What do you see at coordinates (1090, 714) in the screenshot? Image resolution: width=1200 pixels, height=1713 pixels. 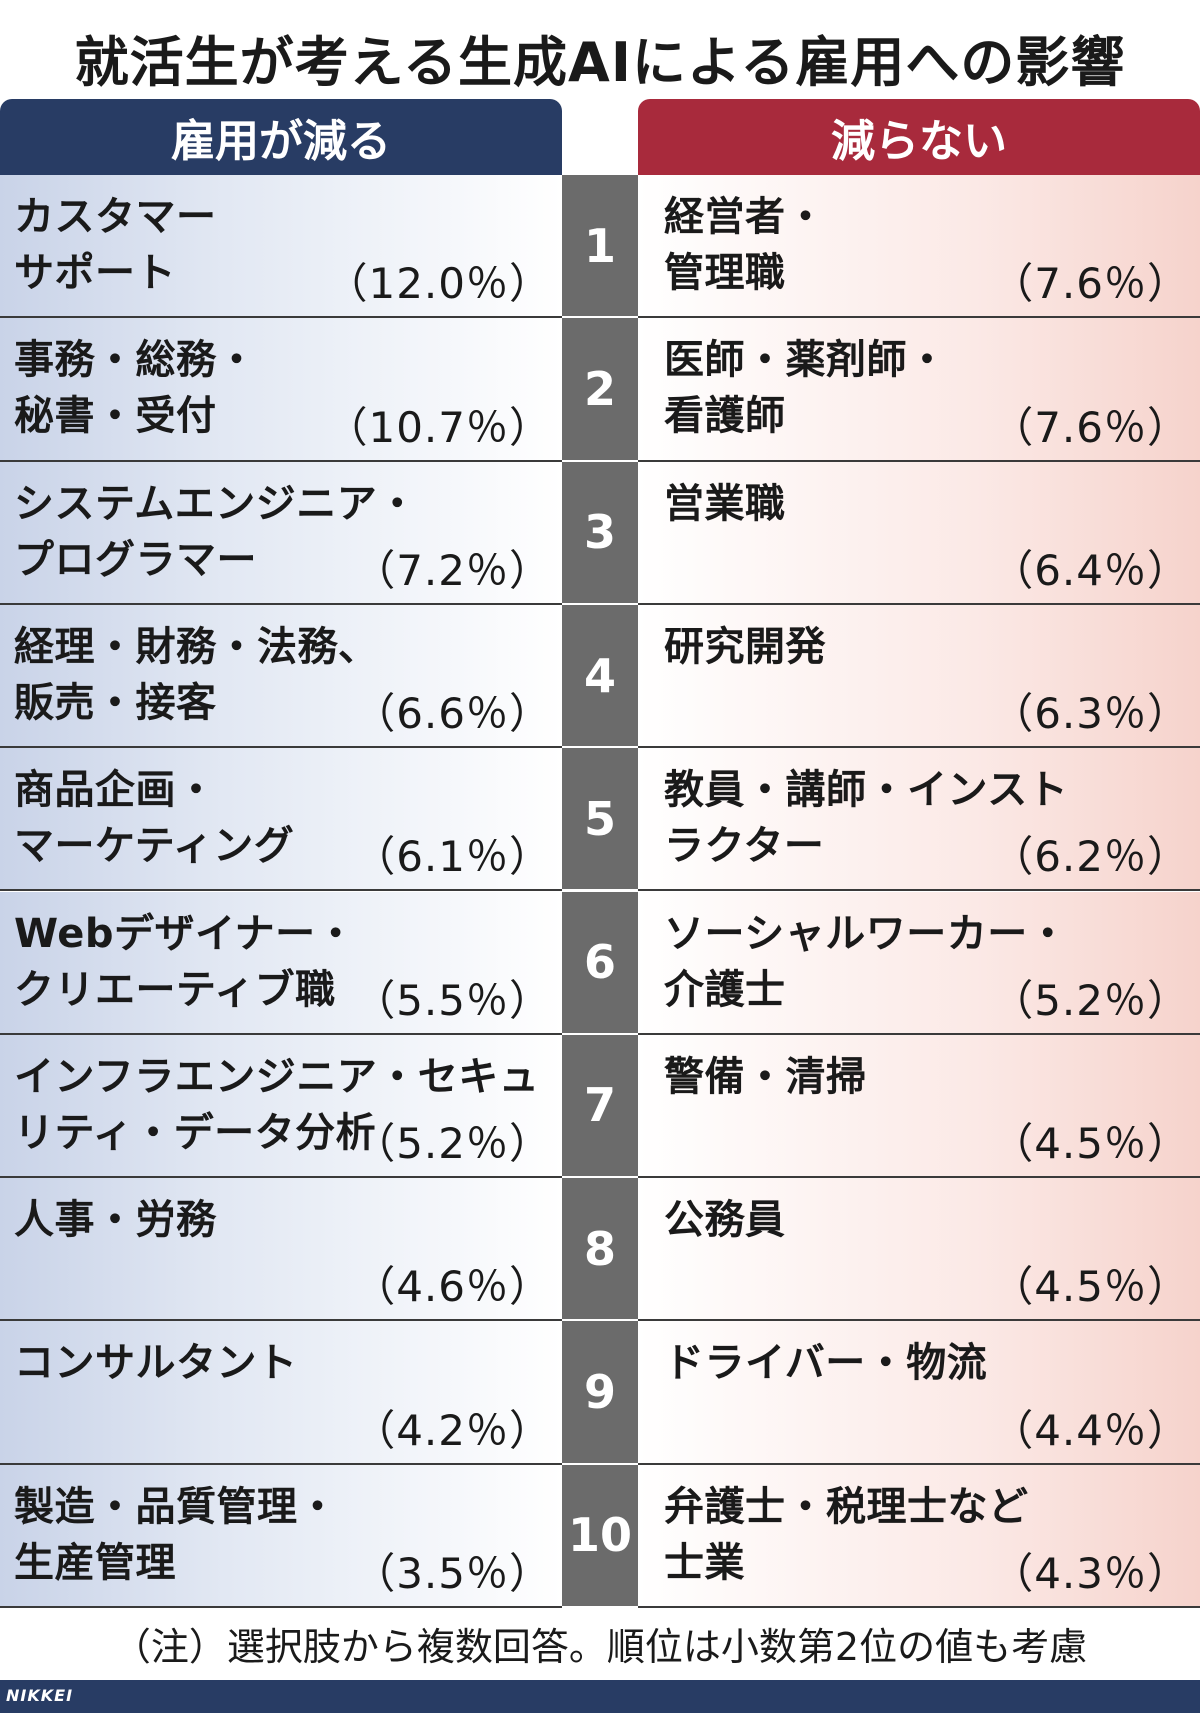 I see `not-decrease-percent: （6.3％）` at bounding box center [1090, 714].